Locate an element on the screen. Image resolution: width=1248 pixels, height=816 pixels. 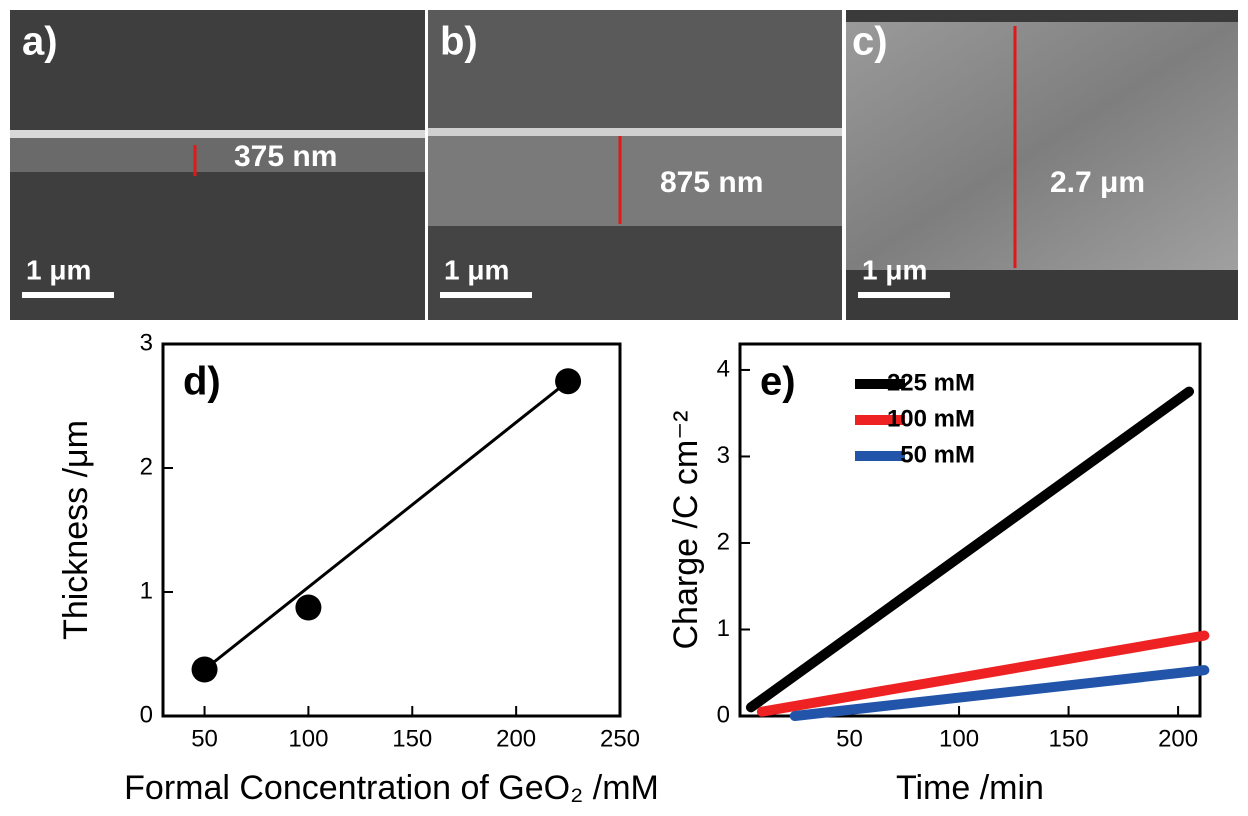
y-axis-label: Charge /C cm⁻² is located at coordinates (686, 530).